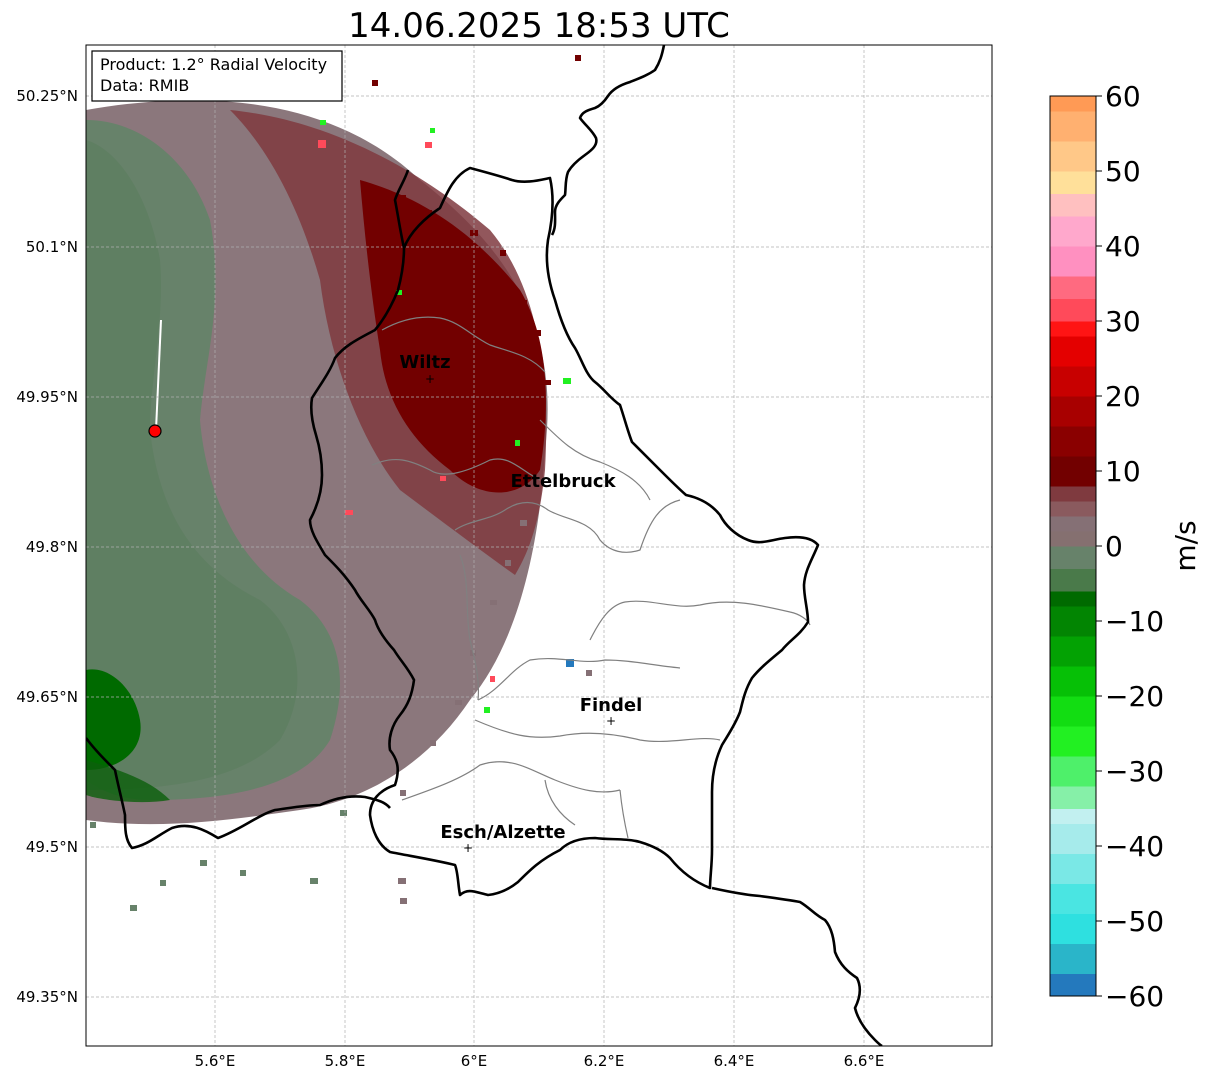 Image resolution: width=1207 pixels, height=1081 pixels. I want to click on svg-text: Wiltz, so click(424, 362).